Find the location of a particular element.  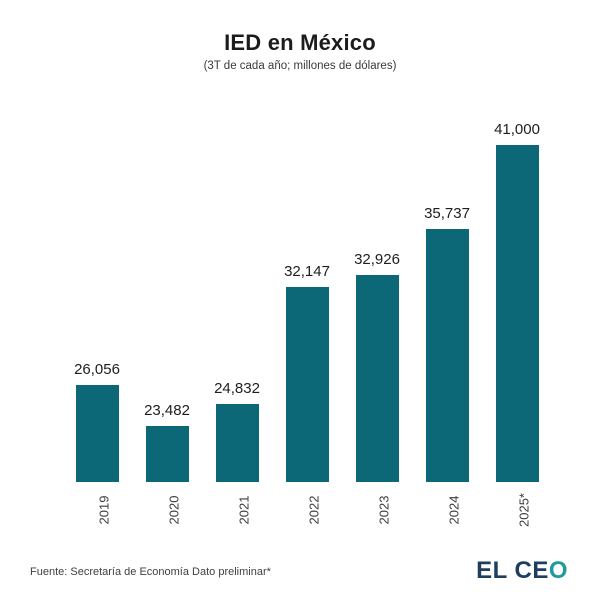

x-axis-label: 2021 is located at coordinates (244, 509).